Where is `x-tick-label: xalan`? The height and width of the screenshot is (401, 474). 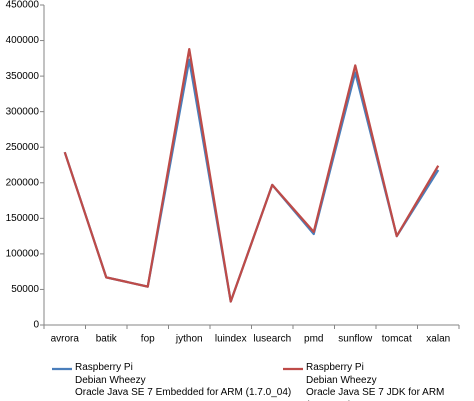 x-tick-label: xalan is located at coordinates (438, 339).